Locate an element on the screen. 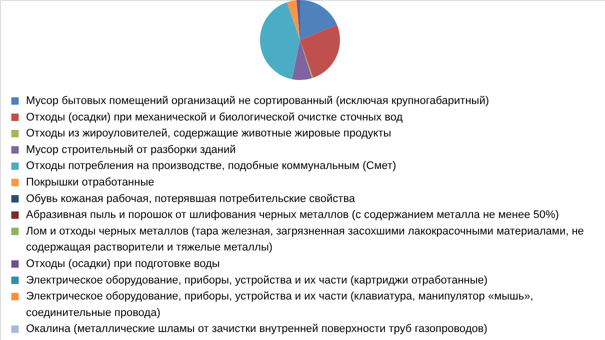  legend-label: Отходы потребления на производстве, подобные коммунальным (Смет) is located at coordinates (211, 166).